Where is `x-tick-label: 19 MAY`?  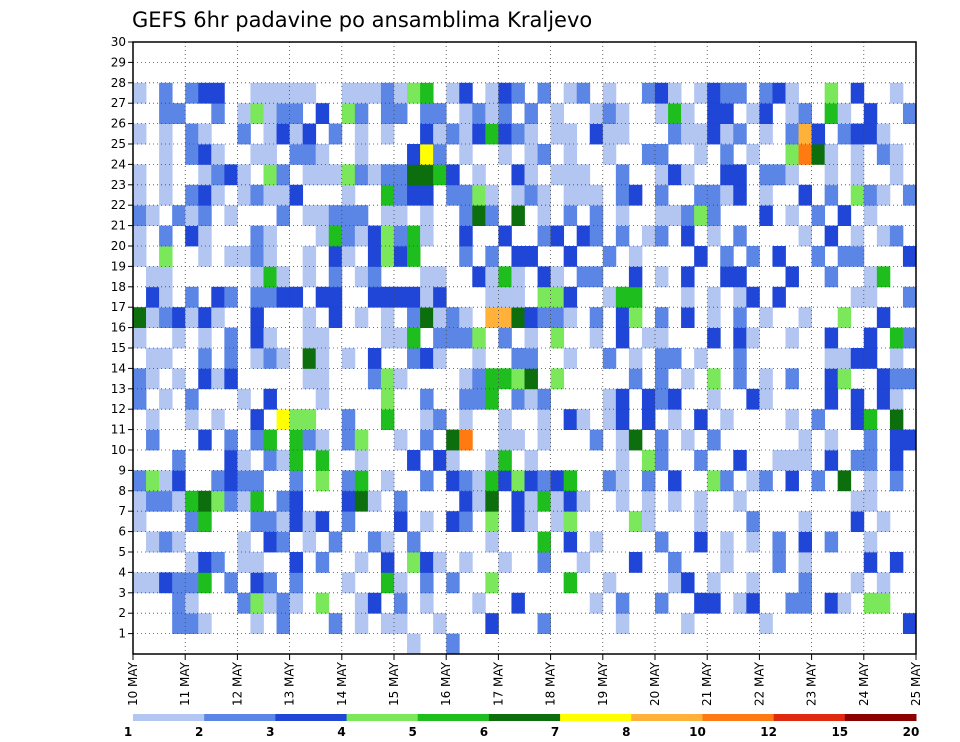 x-tick-label: 19 MAY is located at coordinates (603, 683).